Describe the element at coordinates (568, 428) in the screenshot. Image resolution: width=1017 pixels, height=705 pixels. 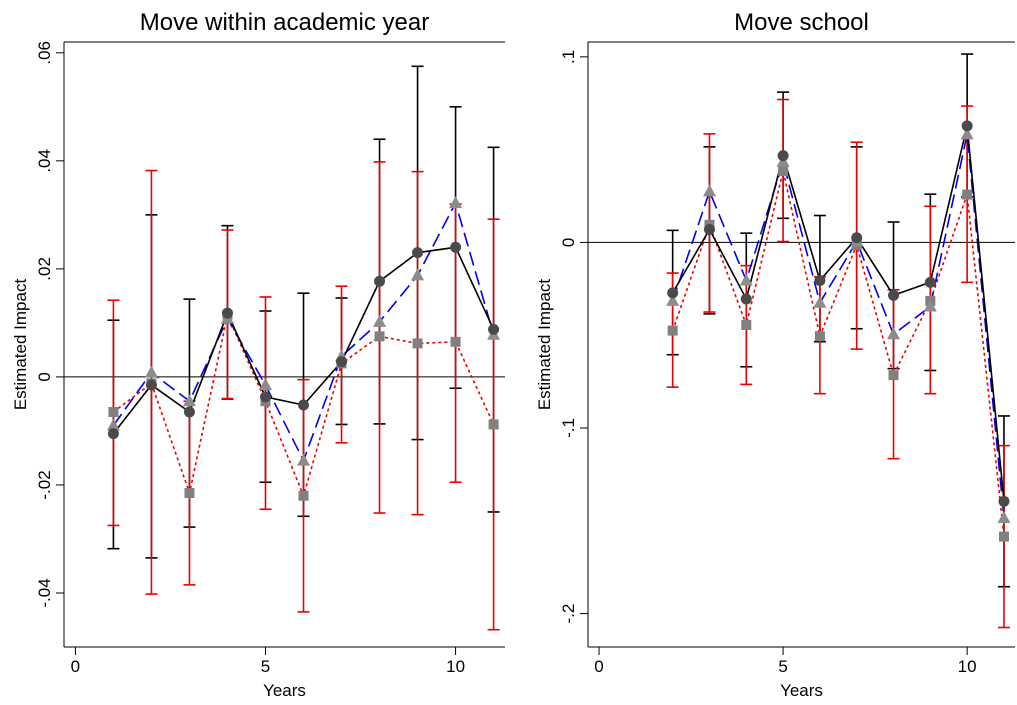
I see `y-tick-label: -.1` at that location.